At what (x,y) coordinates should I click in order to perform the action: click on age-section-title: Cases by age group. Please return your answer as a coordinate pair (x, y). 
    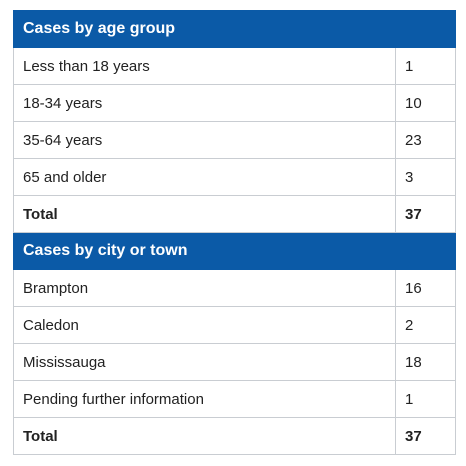
    Looking at the image, I should click on (234, 29).